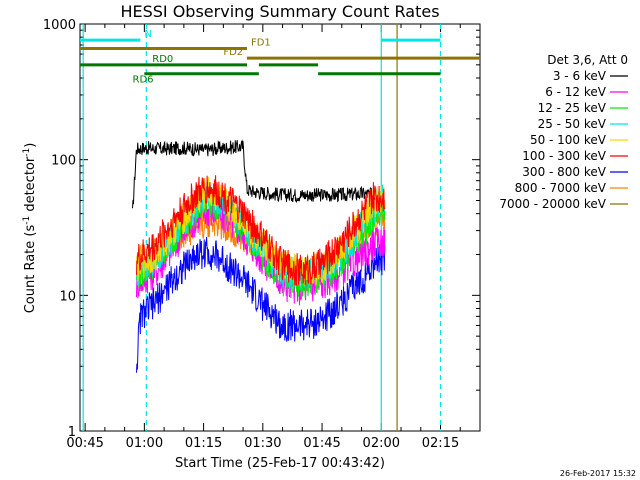  Describe the element at coordinates (27, 152) in the screenshot. I see `ylabel-sup2: -1` at that location.